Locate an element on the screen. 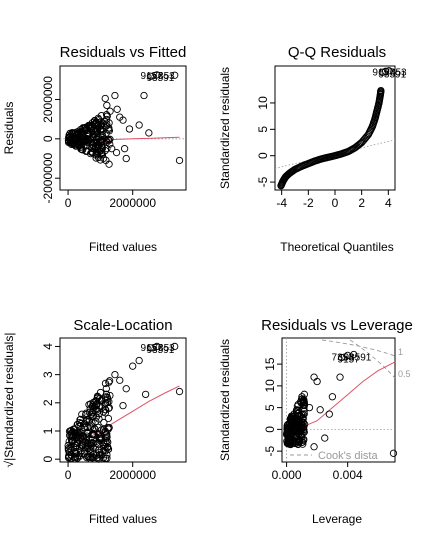  point-id-label: 9157 is located at coordinates (151, 76).